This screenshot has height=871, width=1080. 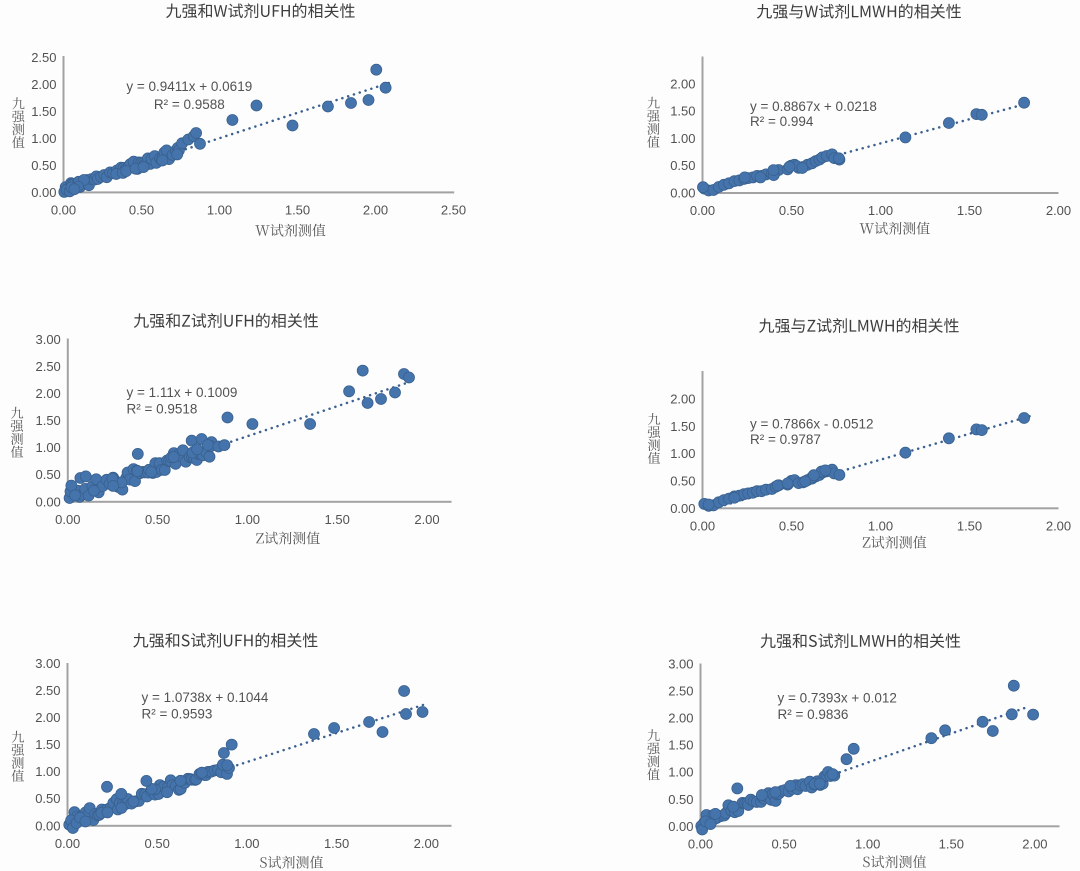 What do you see at coordinates (162, 409) in the screenshot?
I see `svg-text: R² = 0.9518` at bounding box center [162, 409].